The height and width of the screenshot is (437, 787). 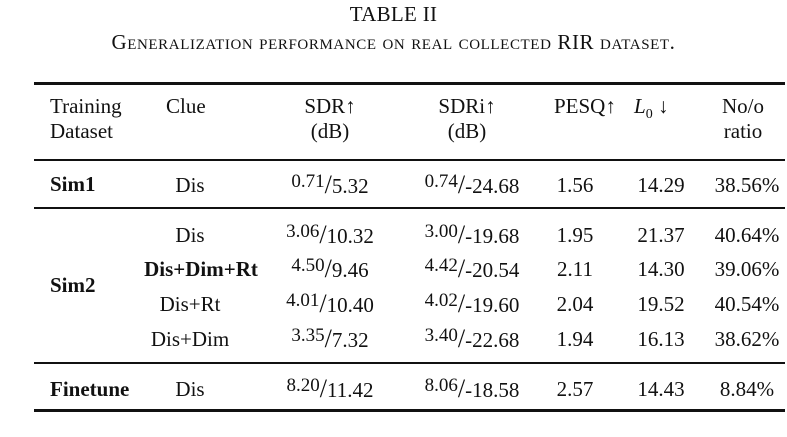 What do you see at coordinates (393, 14) in the screenshot?
I see `table-number: TABLE II` at bounding box center [393, 14].